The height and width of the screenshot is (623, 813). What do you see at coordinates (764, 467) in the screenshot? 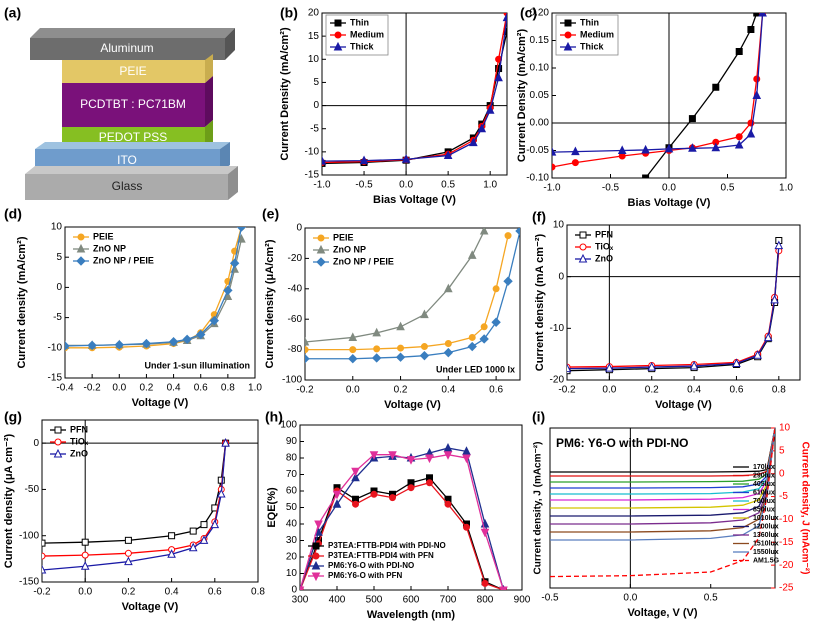
I see `legend-label: 170lux` at bounding box center [764, 467].